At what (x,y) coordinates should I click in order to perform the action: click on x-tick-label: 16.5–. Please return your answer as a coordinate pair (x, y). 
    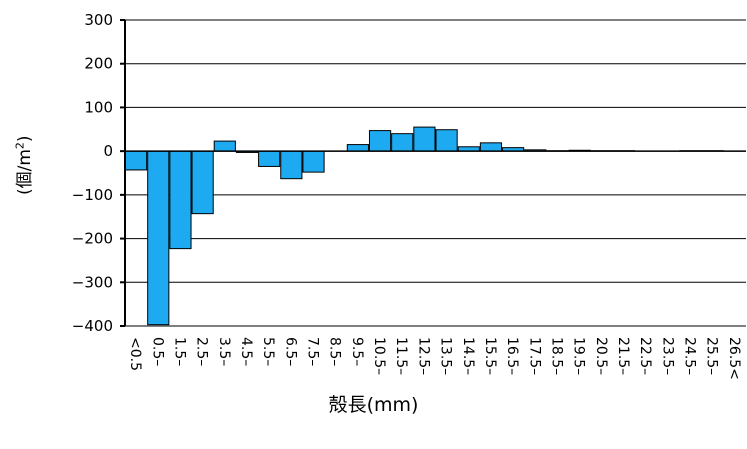
    Looking at the image, I should click on (512, 356).